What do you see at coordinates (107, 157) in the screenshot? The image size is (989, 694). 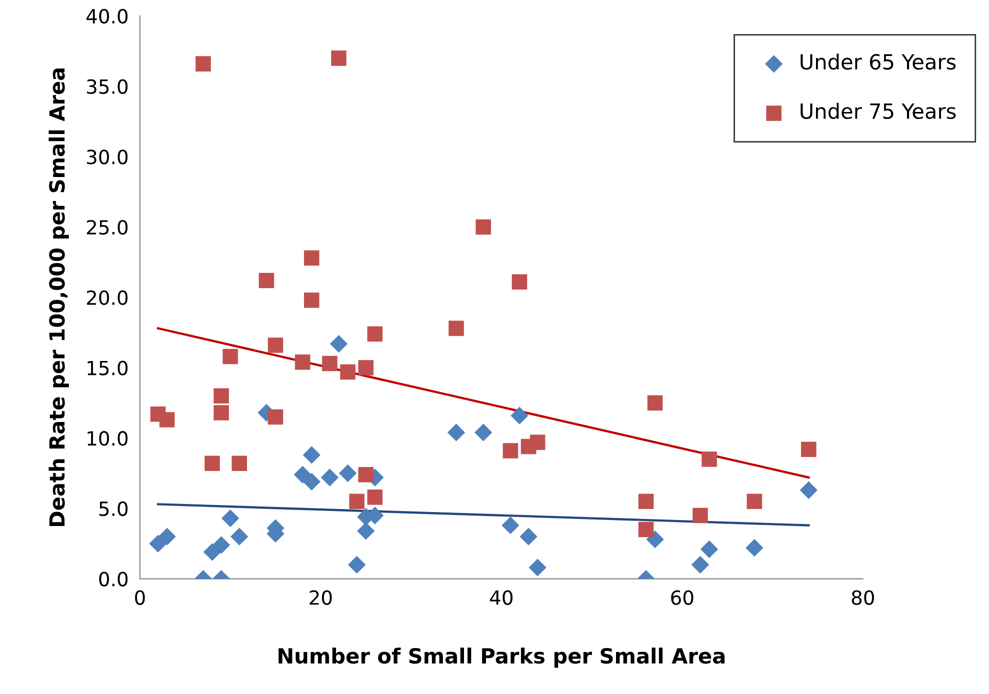 I see `y-tick-label: 30.0` at bounding box center [107, 157].